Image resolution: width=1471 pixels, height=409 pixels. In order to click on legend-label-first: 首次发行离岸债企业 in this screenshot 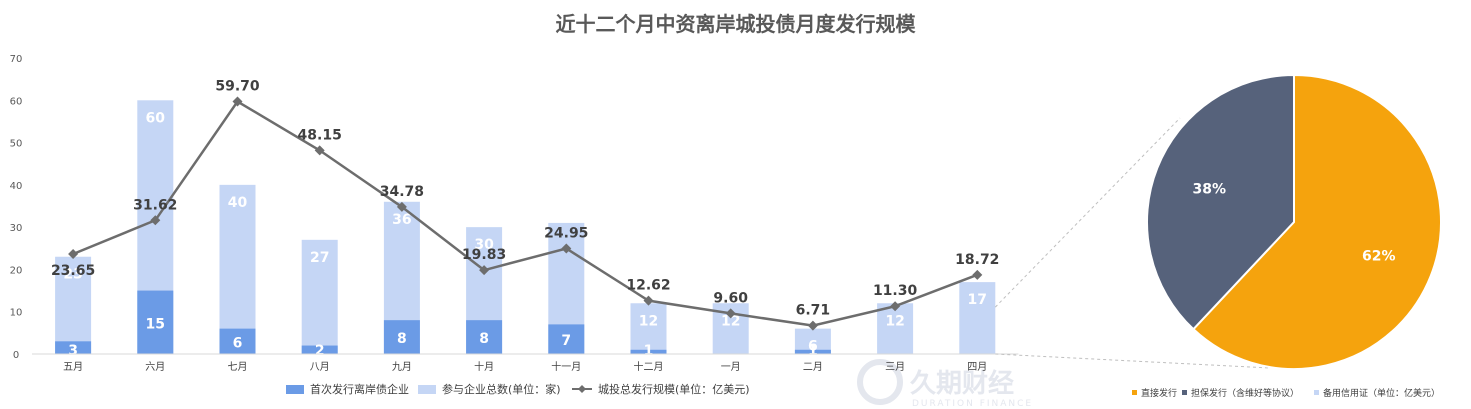, I will do `click(359, 389)`.